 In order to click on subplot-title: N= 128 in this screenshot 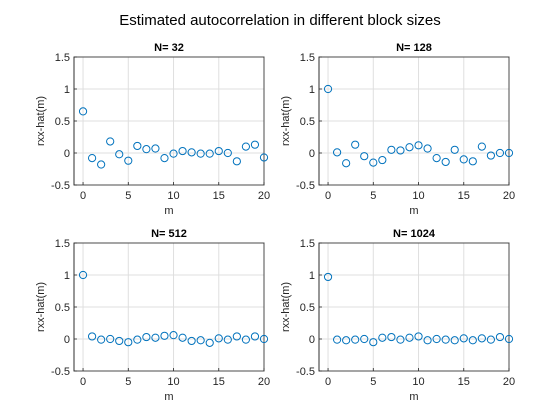, I will do `click(414, 48)`.